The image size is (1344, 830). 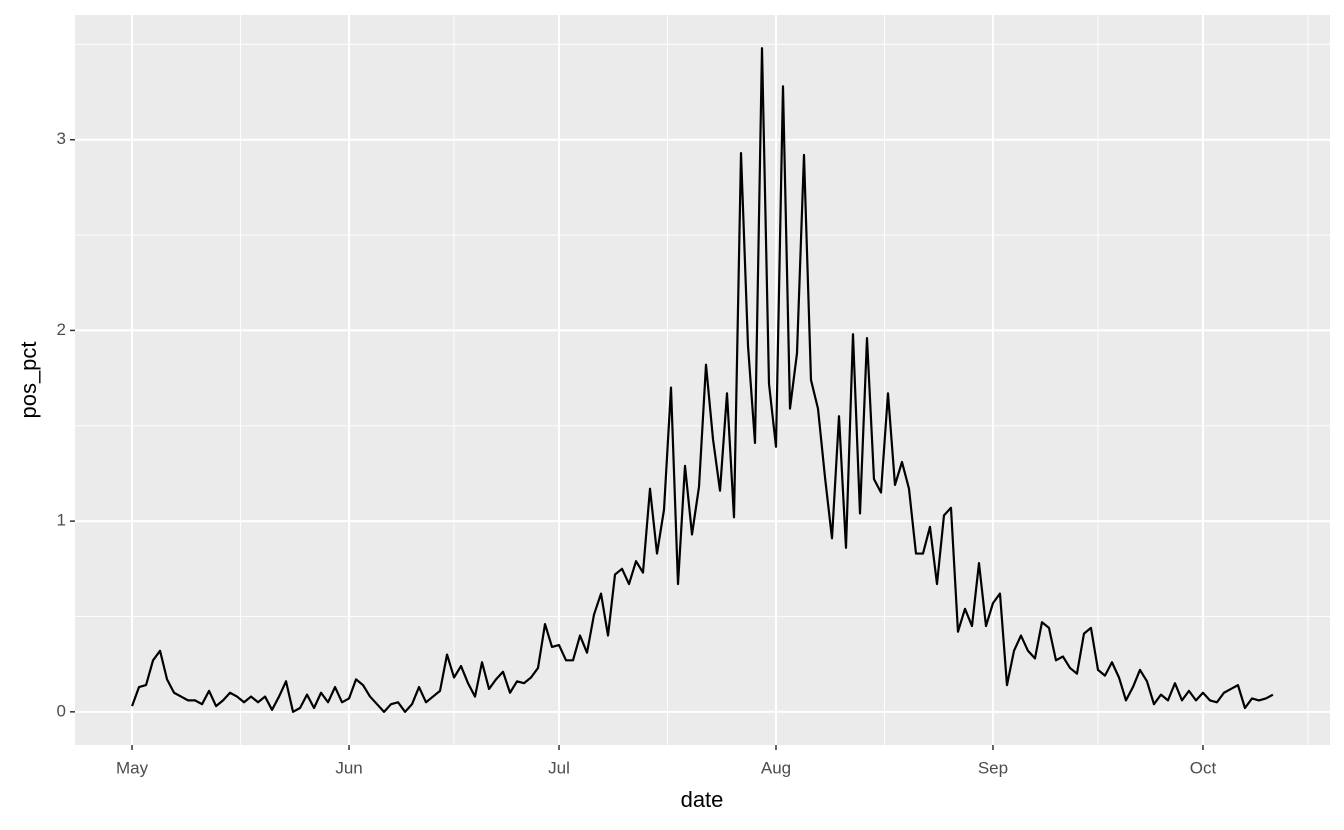 I want to click on y-tick-label: 2, so click(x=61, y=329).